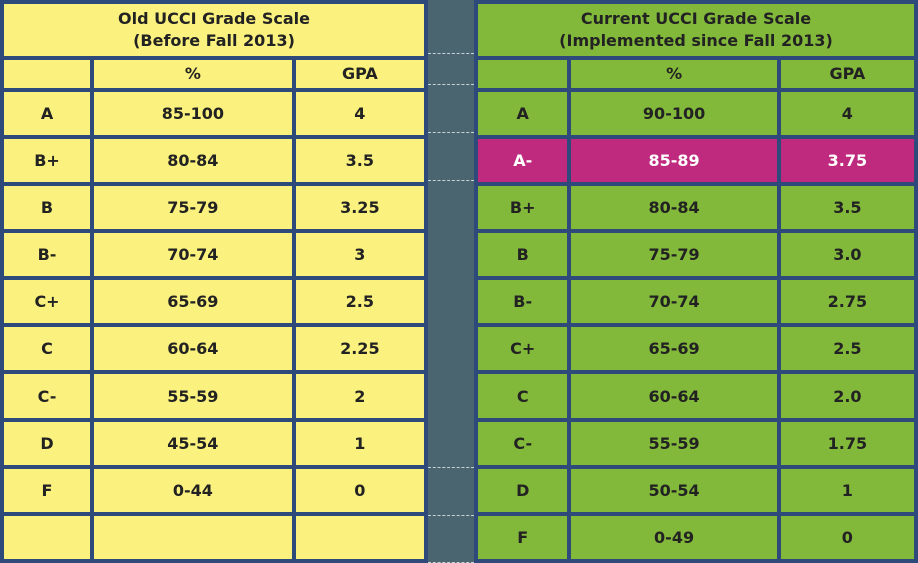 Image resolution: width=918 pixels, height=563 pixels. What do you see at coordinates (522, 160) in the screenshot?
I see `grade-cell: A-` at bounding box center [522, 160].